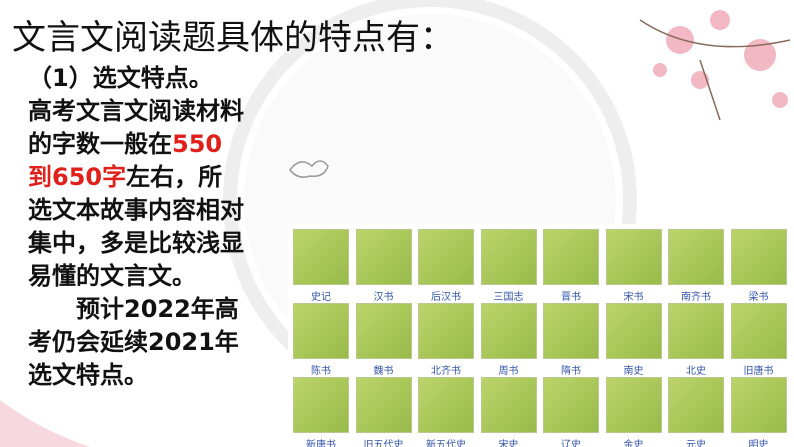  I want to click on book: 后汉书, so click(446, 266).